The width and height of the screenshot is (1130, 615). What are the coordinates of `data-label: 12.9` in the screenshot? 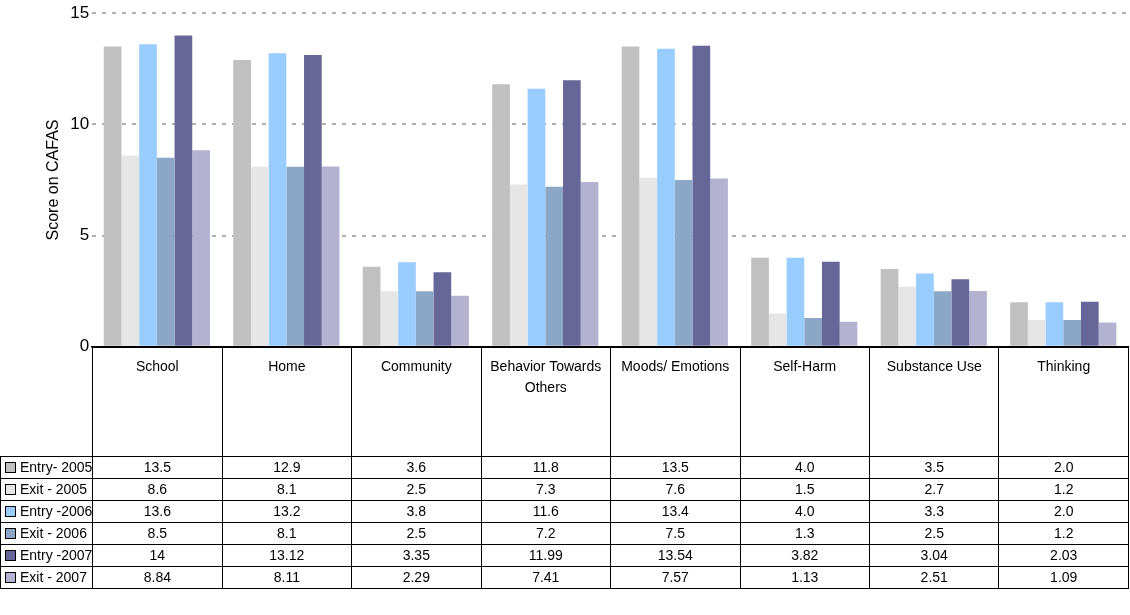 It's located at (287, 467).